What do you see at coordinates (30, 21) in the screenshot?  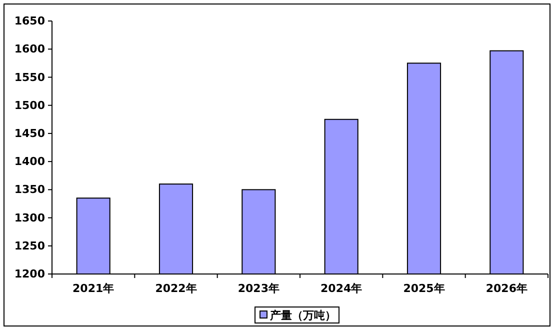 I see `y-tick-label: 1650` at bounding box center [30, 21].